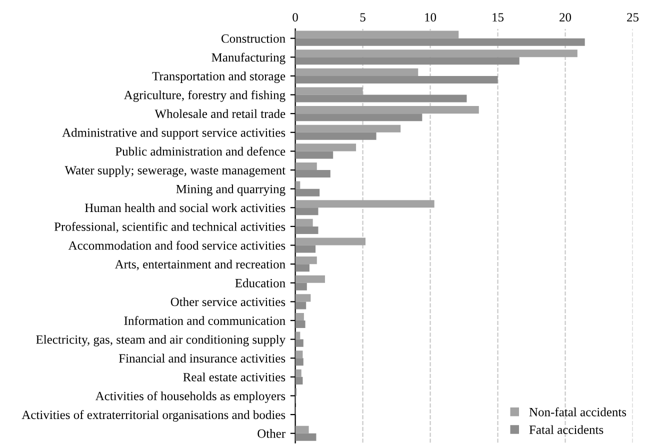  Describe the element at coordinates (200, 151) in the screenshot. I see `y-tick-label: Public administration and defence` at that location.